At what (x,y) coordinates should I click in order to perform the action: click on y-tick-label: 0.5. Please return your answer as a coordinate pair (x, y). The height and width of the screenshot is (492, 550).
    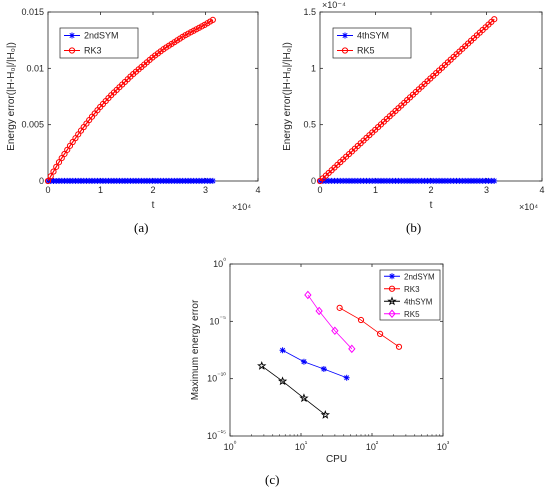
    Looking at the image, I should click on (309, 125).